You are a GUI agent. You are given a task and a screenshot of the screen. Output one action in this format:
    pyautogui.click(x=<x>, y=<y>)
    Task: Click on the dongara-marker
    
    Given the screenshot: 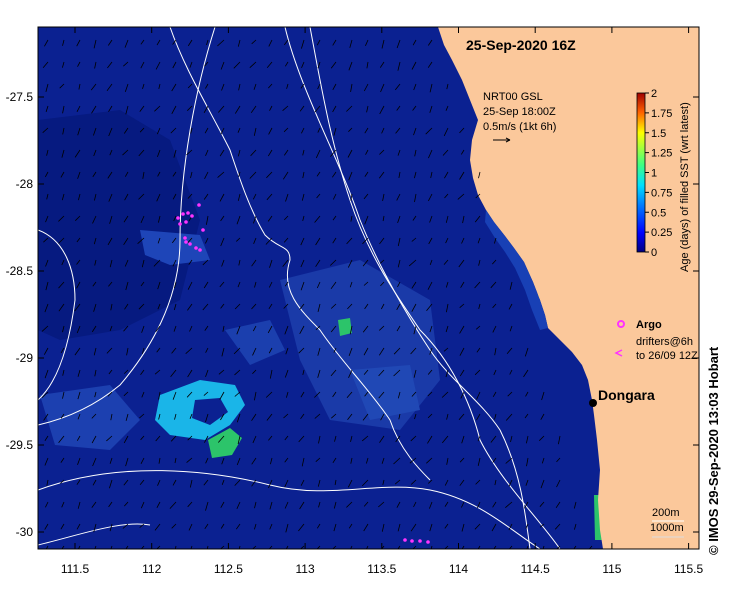 What is the action you would take?
    pyautogui.click(x=593, y=403)
    